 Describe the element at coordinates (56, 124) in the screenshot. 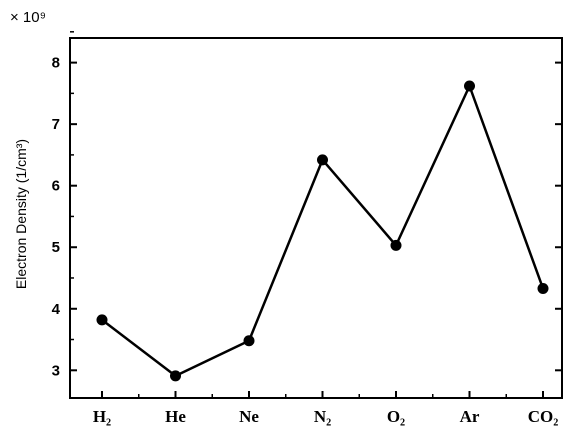

I see `y-tick-label: 7` at that location.